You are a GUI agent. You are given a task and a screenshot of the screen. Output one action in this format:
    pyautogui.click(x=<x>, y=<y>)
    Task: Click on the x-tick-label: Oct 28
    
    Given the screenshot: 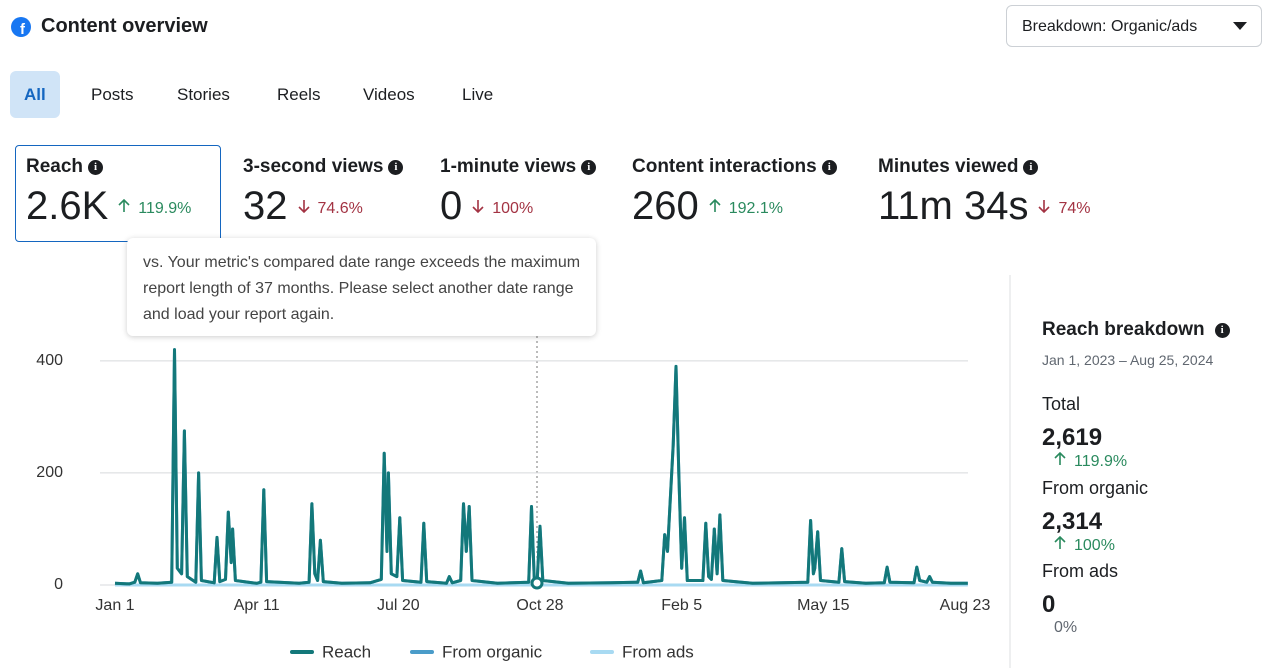 What is the action you would take?
    pyautogui.click(x=539, y=605)
    